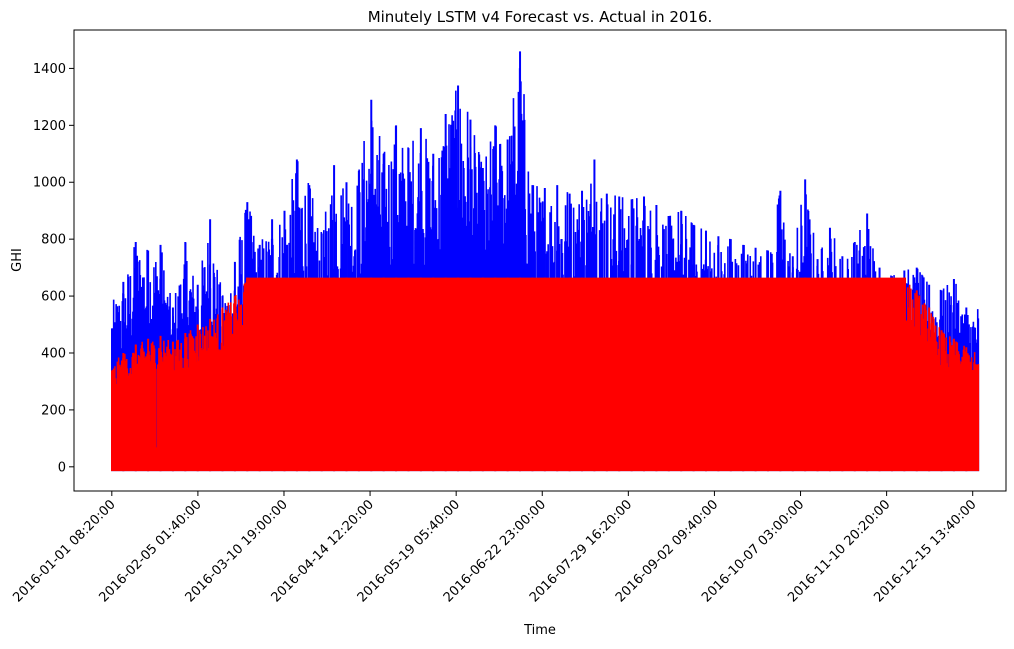 This screenshot has height=649, width=1014. What do you see at coordinates (53, 268) in the screenshot?
I see `y-axis: 0 200 400 600 800 1000 1200 1400` at bounding box center [53, 268].